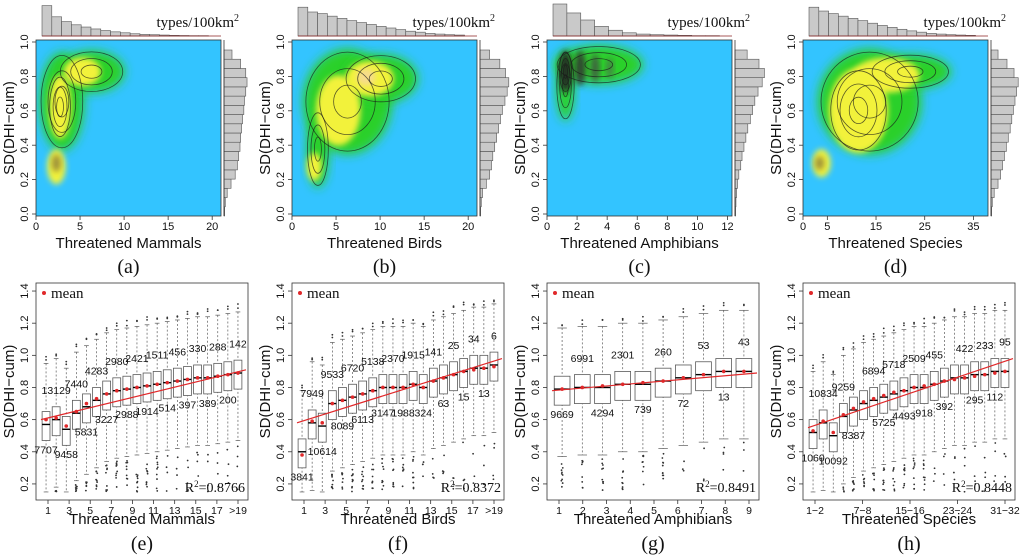 This screenshot has height=556, width=1024. What do you see at coordinates (292, 227) in the screenshot?
I see `x-tick-label: 0` at bounding box center [292, 227].